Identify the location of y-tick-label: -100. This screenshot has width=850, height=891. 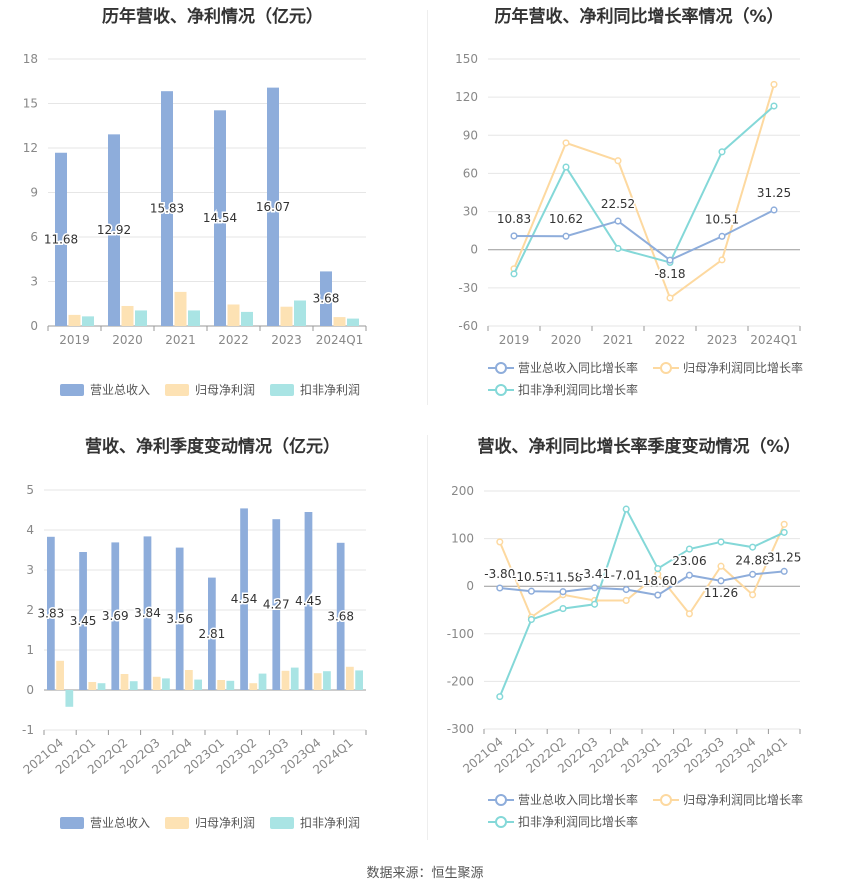
(460, 634).